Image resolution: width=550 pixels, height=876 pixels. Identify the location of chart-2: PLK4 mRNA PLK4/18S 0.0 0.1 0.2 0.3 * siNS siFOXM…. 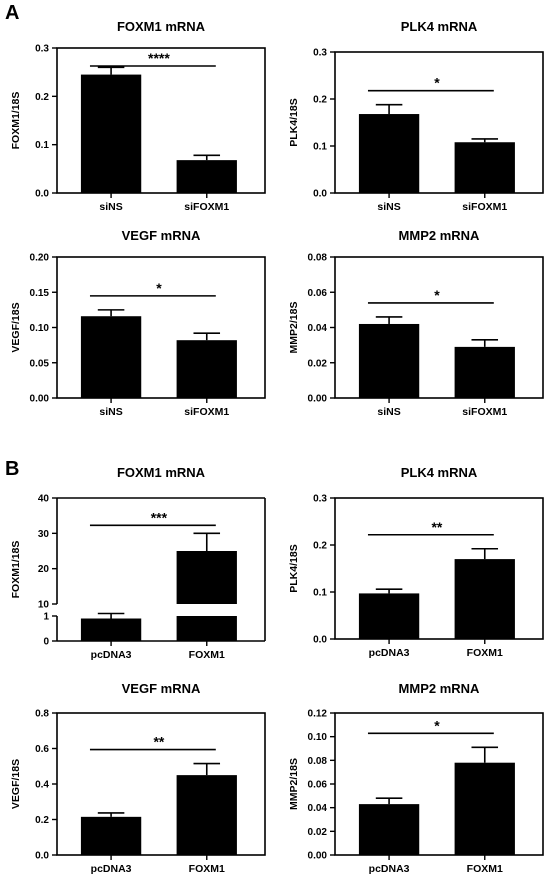
(416, 116).